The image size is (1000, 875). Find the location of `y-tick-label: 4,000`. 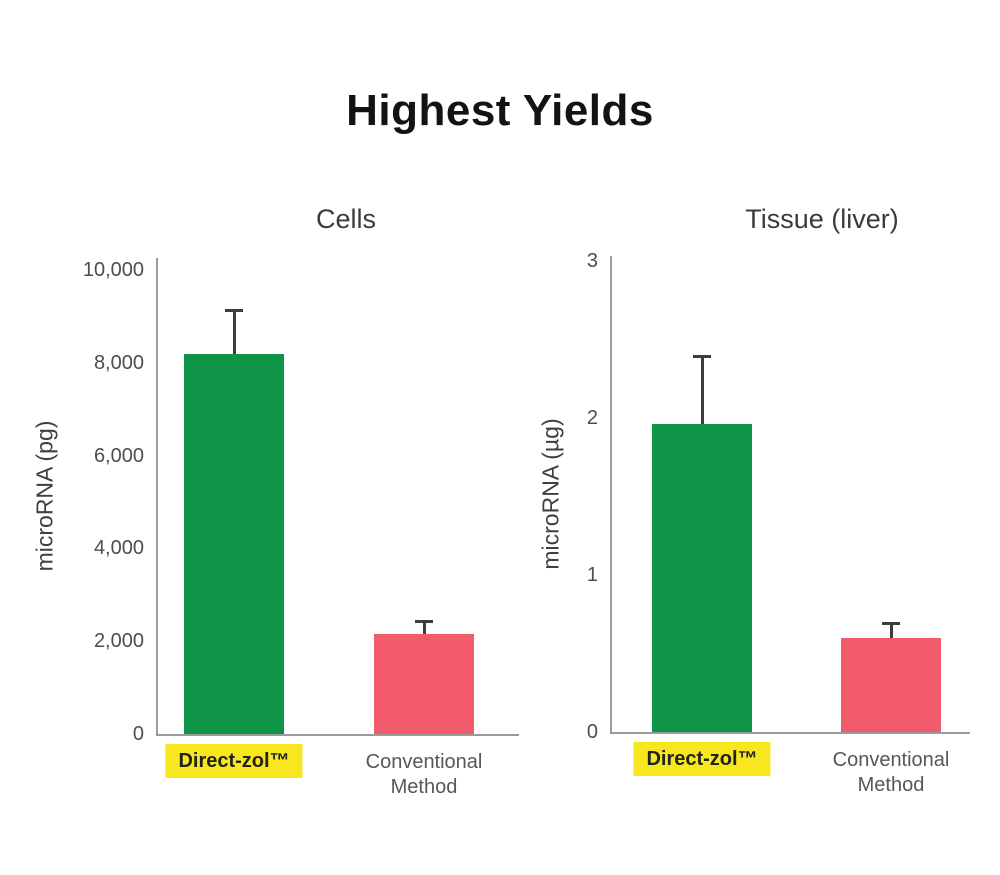

y-tick-label: 4,000 is located at coordinates (118, 548).